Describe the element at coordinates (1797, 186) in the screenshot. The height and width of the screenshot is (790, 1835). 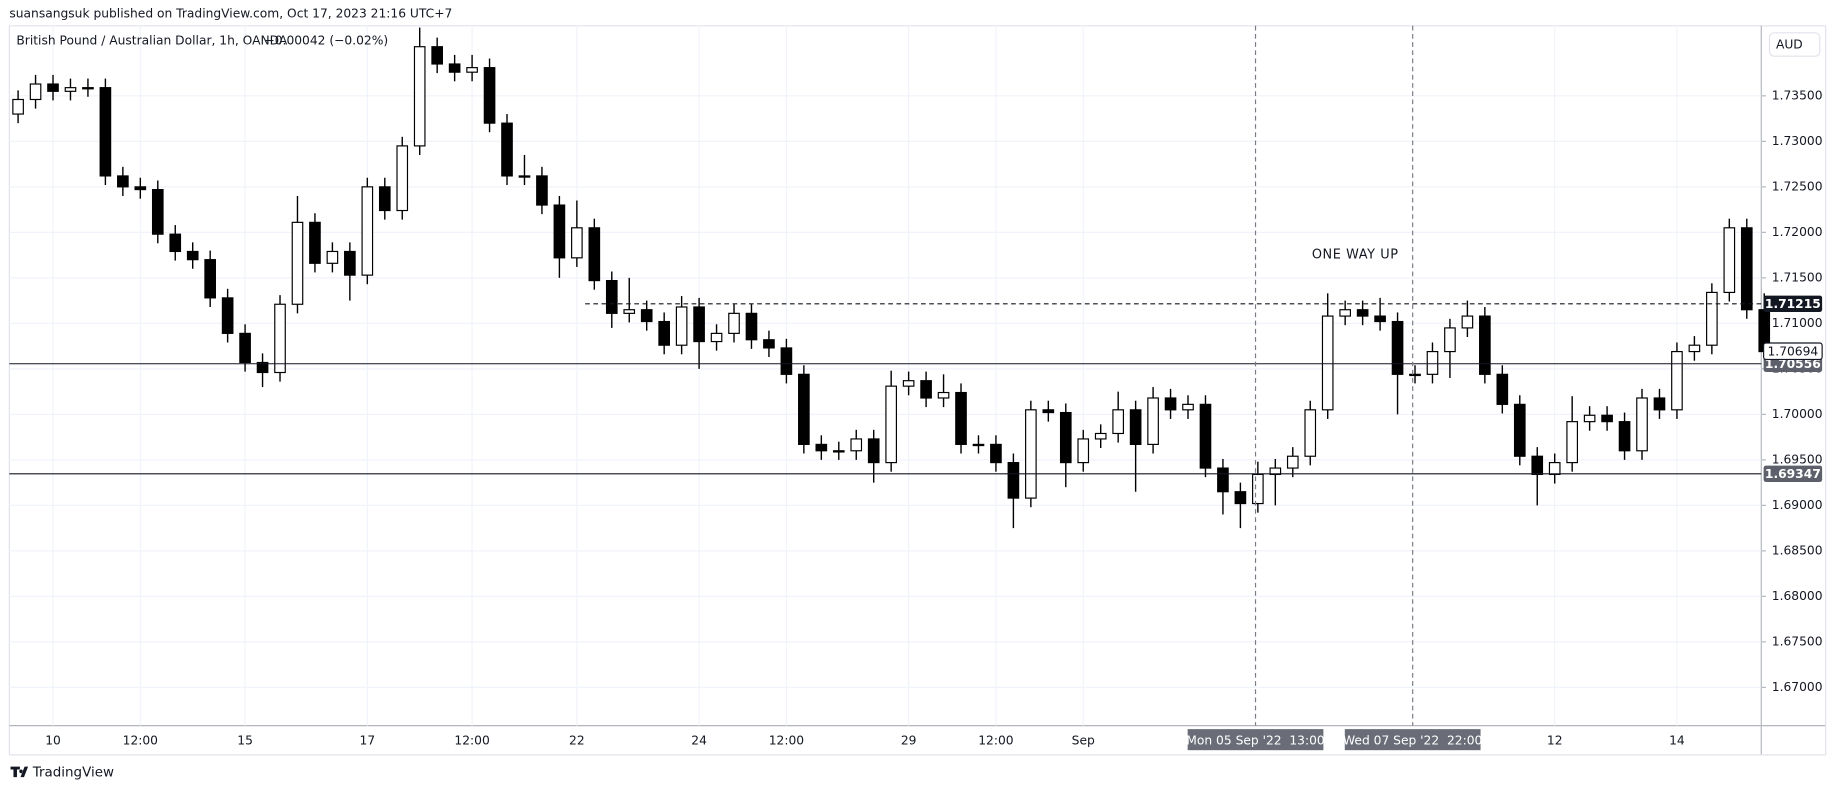
I see `y-tick-label: 1.72500` at that location.